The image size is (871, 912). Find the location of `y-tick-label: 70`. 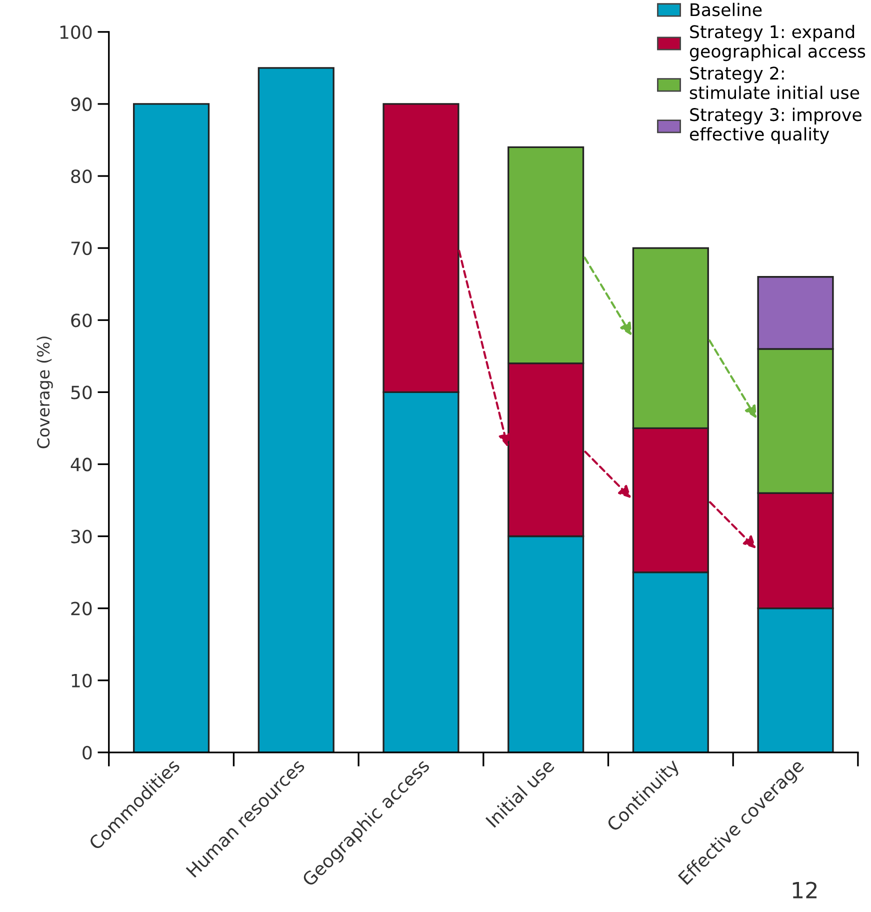

y-tick-label: 70 is located at coordinates (81, 249).